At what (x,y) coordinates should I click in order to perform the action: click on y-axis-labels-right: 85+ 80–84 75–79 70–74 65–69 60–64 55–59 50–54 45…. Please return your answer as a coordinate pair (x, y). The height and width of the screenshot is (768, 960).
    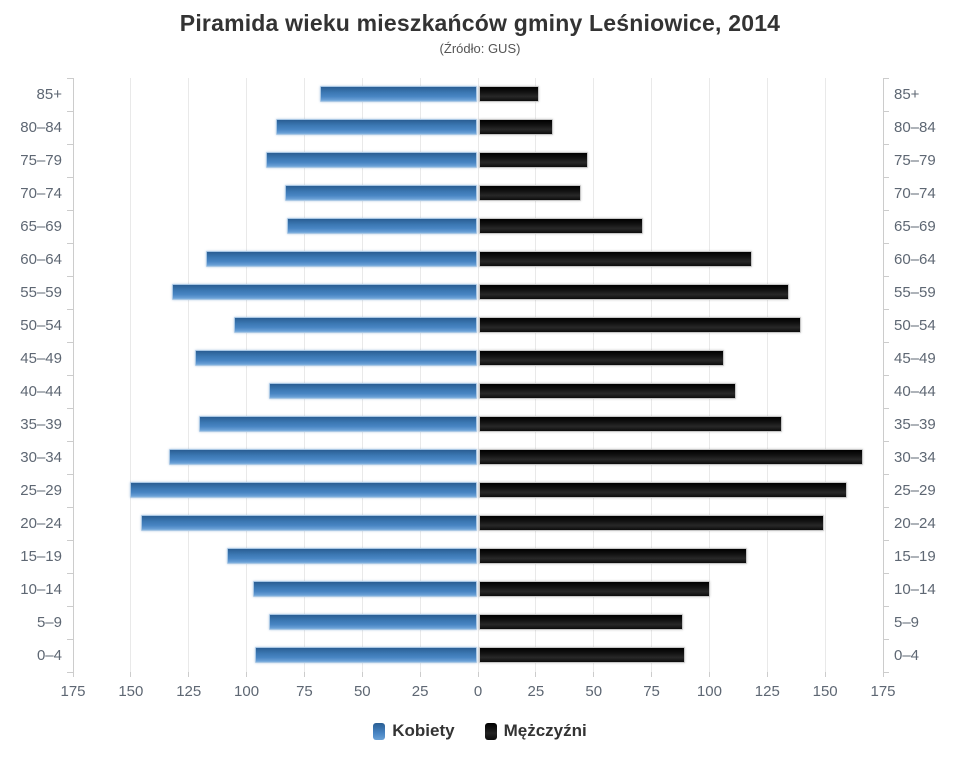
    Looking at the image, I should click on (927, 375).